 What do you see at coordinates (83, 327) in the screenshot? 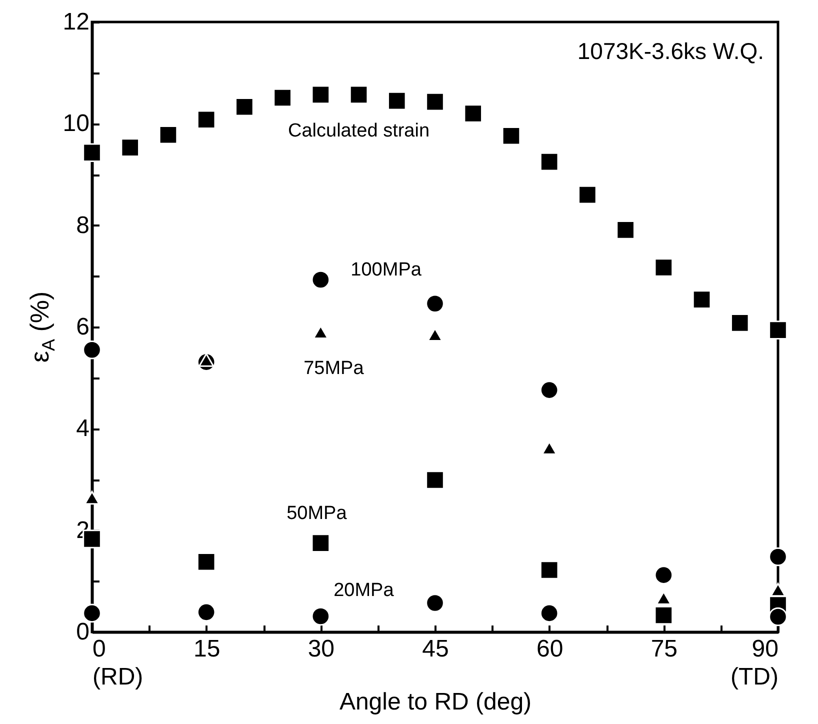
I see `y-tick-label: 6` at bounding box center [83, 327].